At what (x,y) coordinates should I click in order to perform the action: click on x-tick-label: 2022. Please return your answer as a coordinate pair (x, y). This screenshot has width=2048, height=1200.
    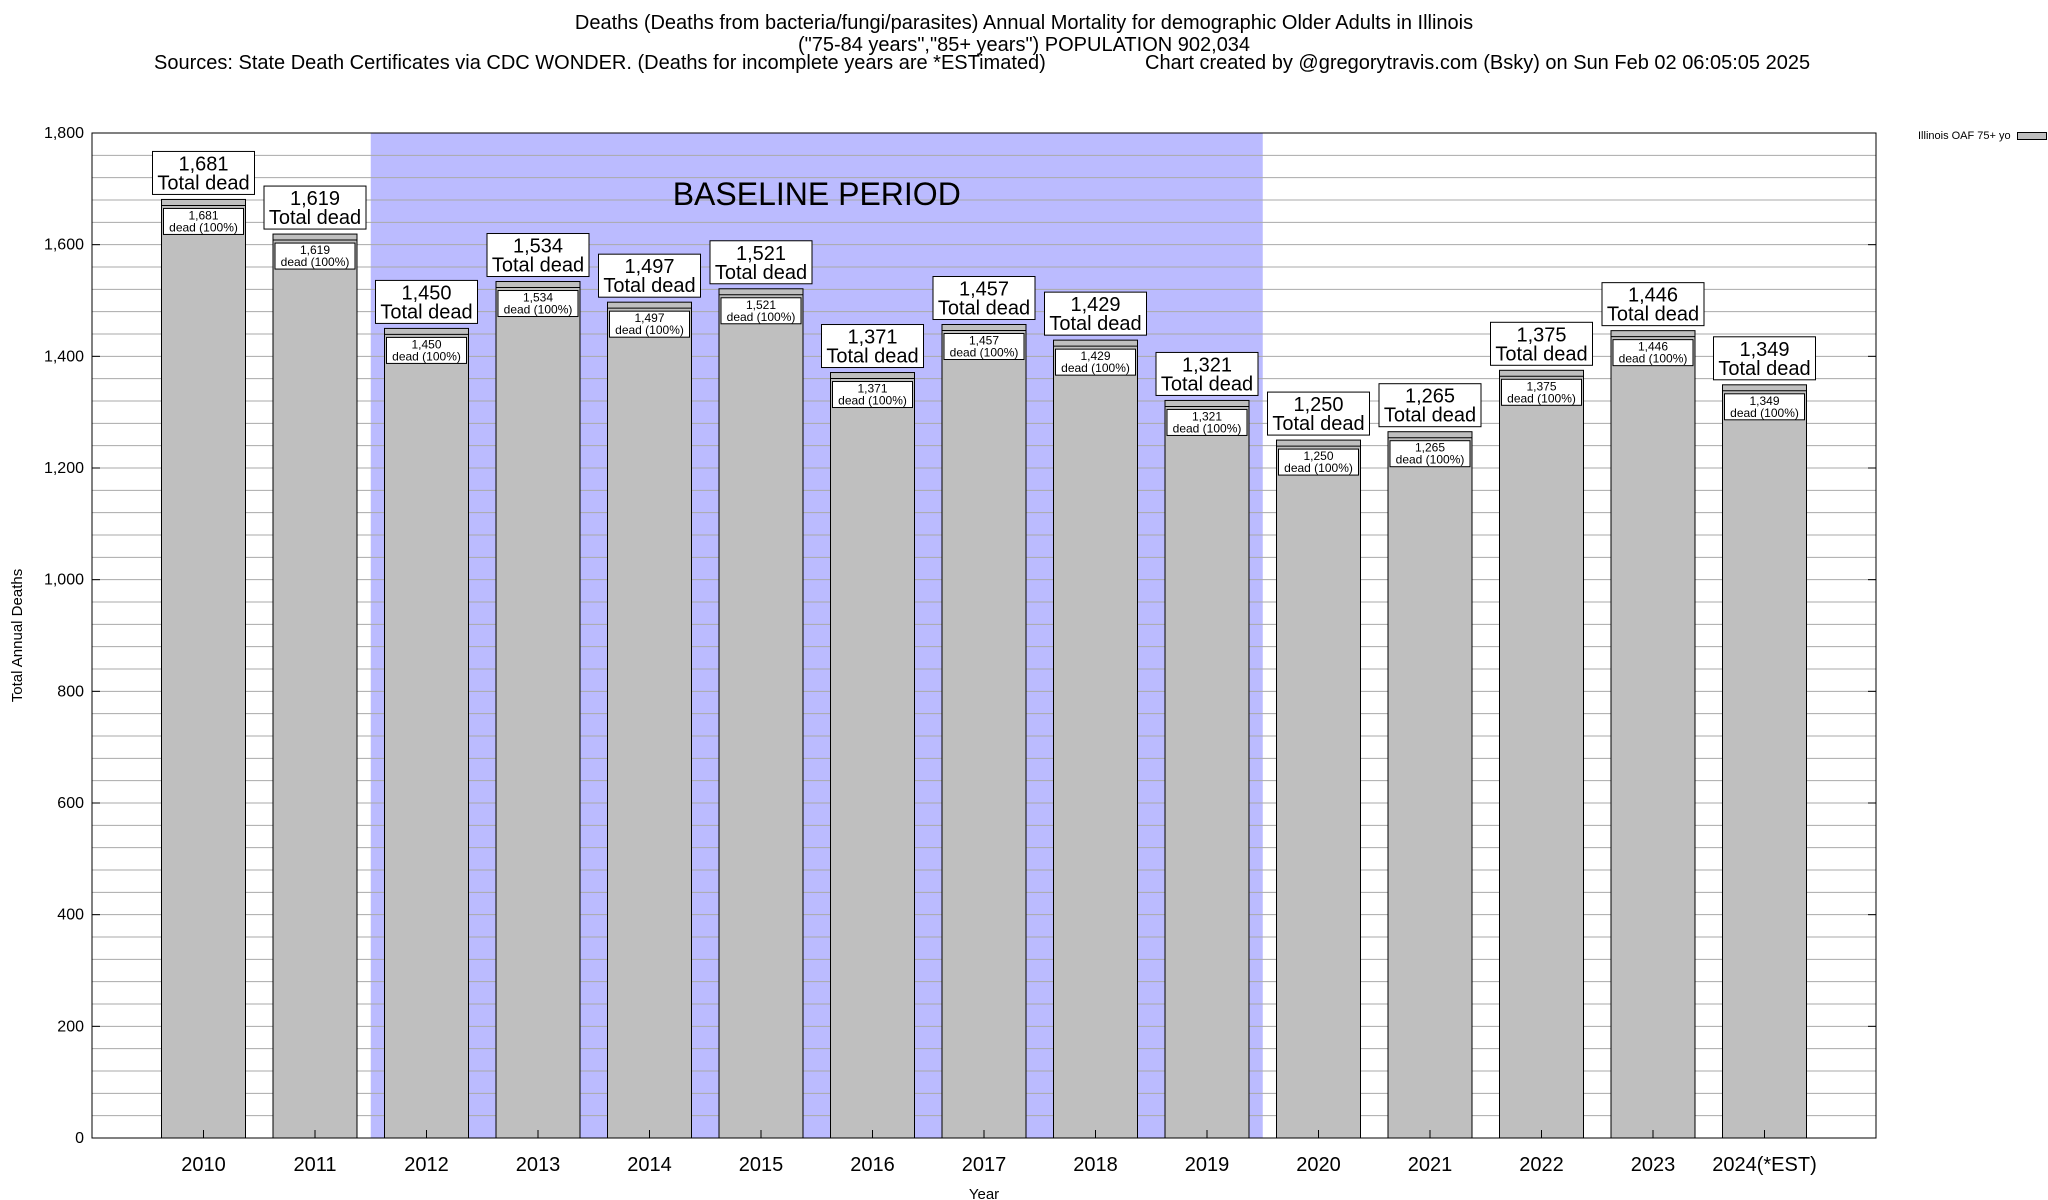
    Looking at the image, I should click on (1541, 1165).